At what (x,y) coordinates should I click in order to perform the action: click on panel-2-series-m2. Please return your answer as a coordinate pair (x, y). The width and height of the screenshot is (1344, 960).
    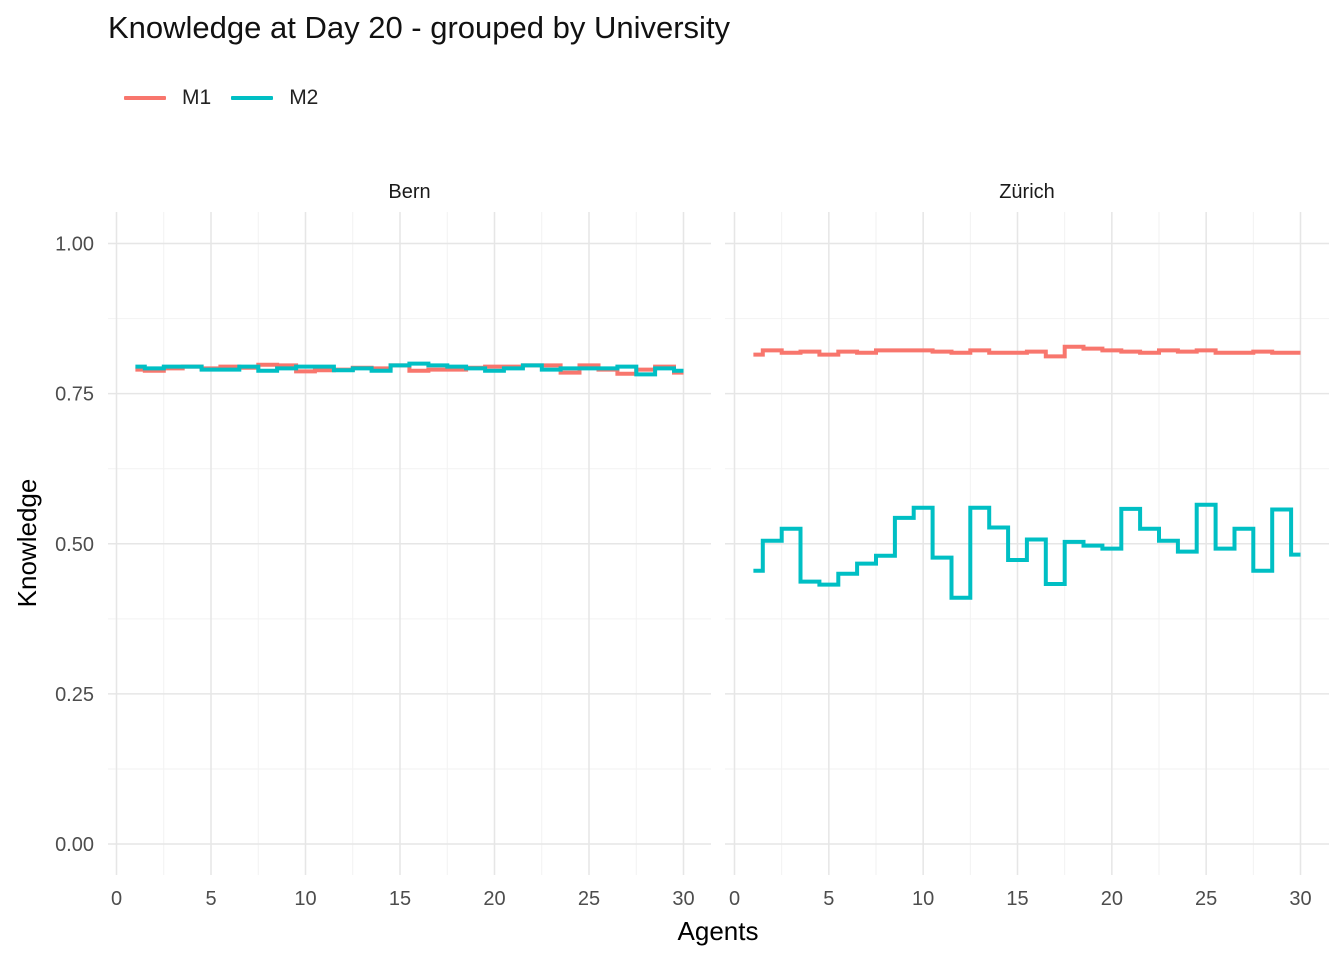
    Looking at the image, I should click on (1027, 551).